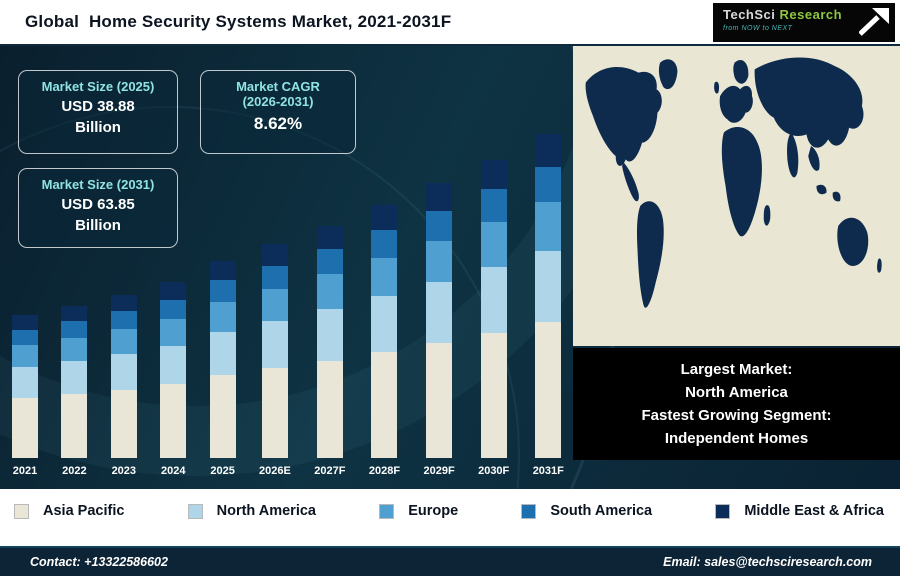 This screenshot has width=900, height=576. I want to click on legend-label: Europe, so click(433, 511).